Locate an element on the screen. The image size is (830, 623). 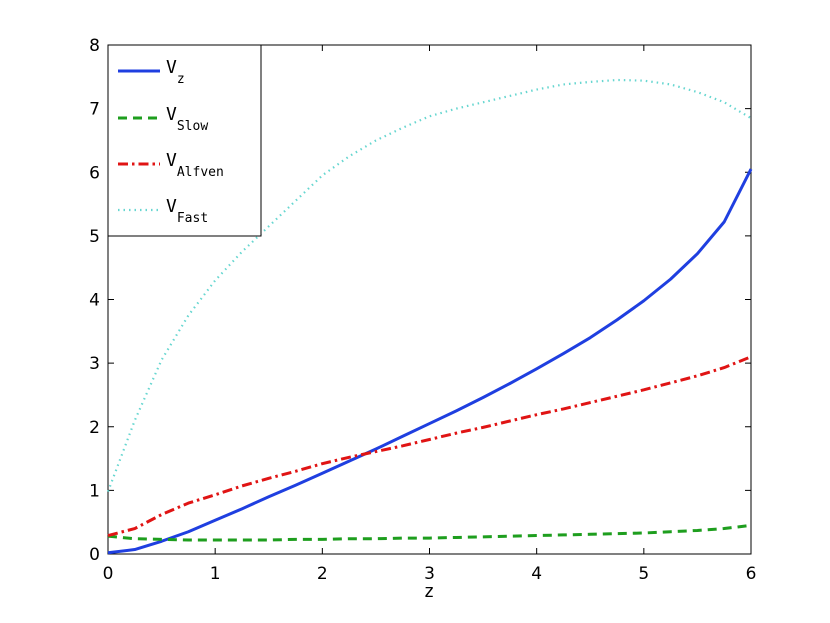
legend-label-subscript: Fast is located at coordinates (192, 218).